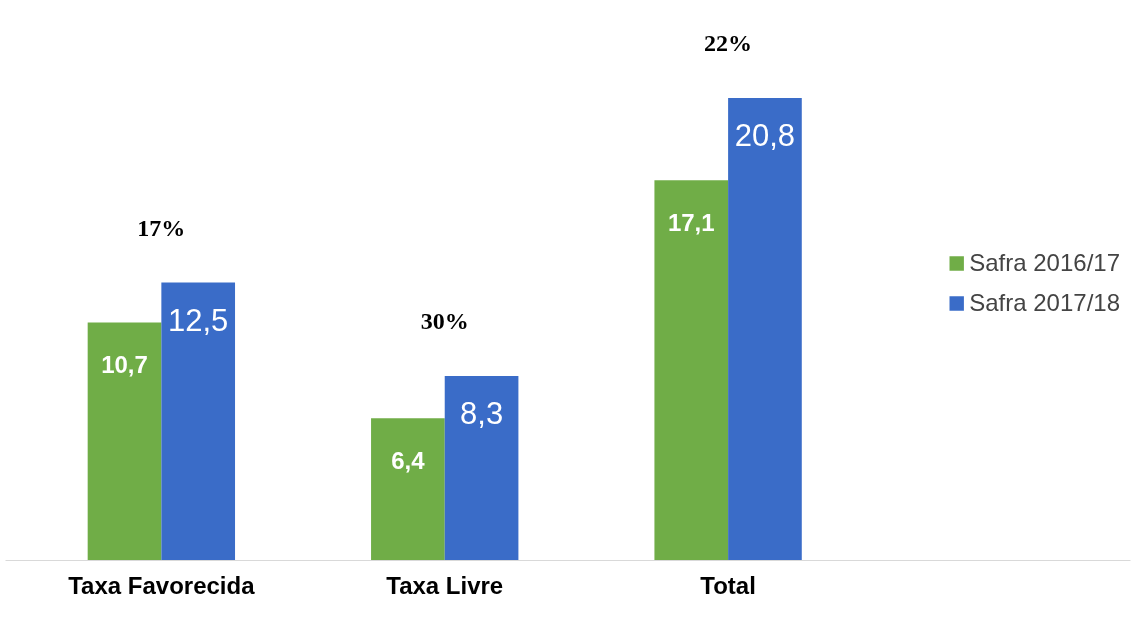  What do you see at coordinates (765, 135) in the screenshot?
I see `data-label: 20,8` at bounding box center [765, 135].